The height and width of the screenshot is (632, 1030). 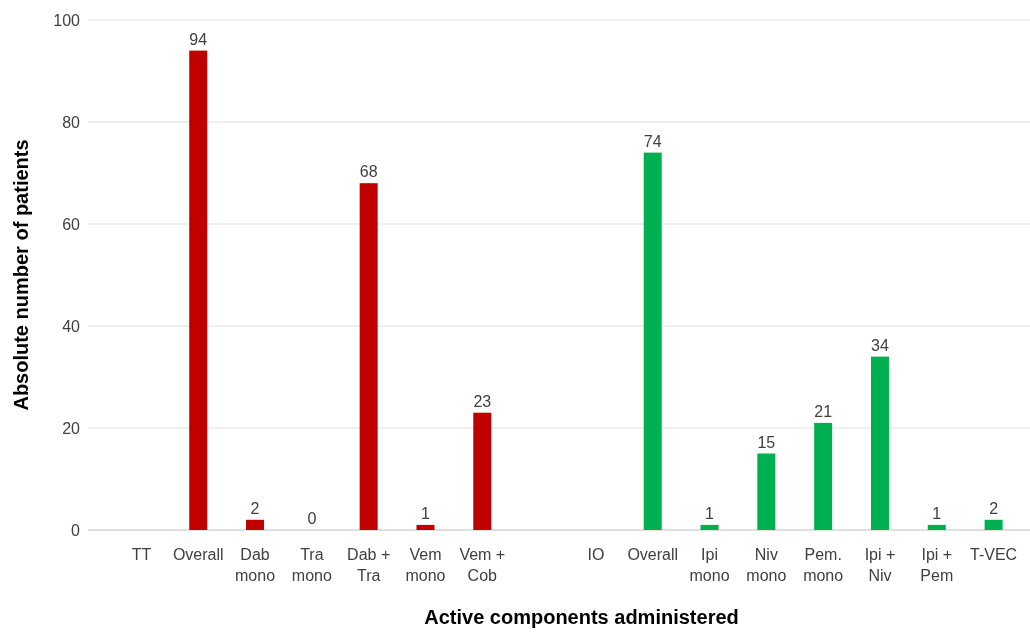 I want to click on x-tick-label: Tra mono, so click(x=311, y=565).